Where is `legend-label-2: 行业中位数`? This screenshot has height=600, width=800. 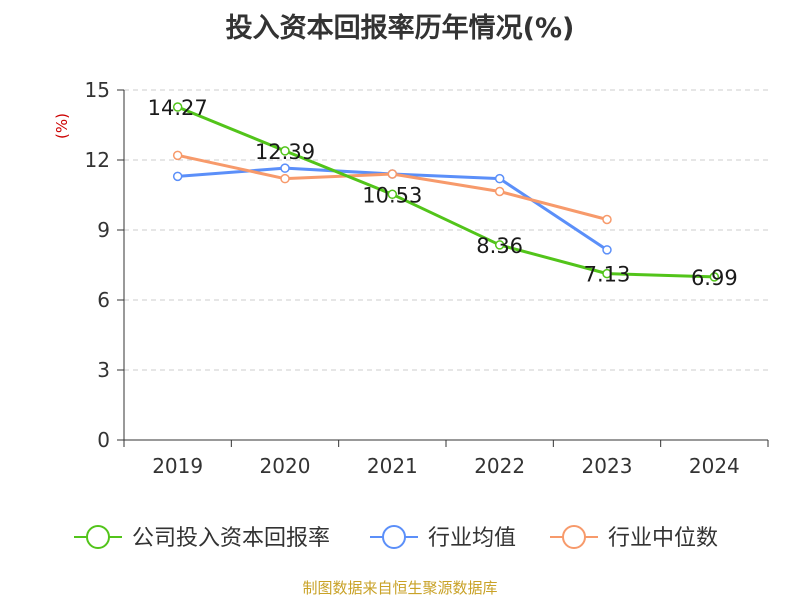
legend-label-2: 行业中位数 is located at coordinates (663, 538).